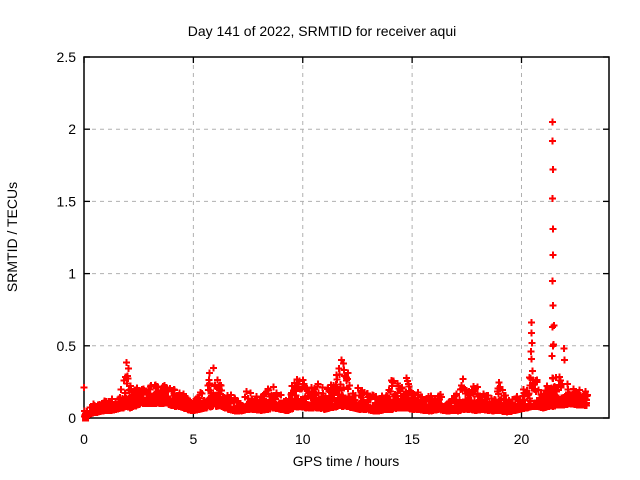  I want to click on x-tick-label: 10, so click(303, 439).